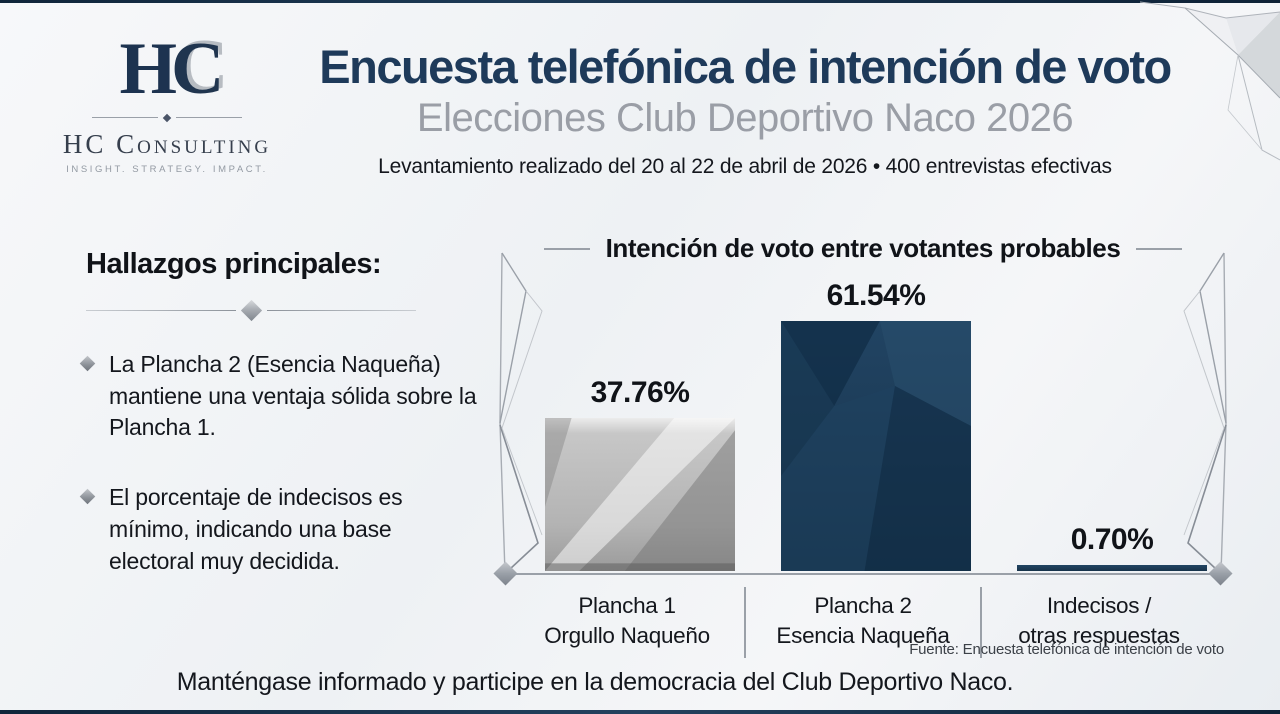 Image resolution: width=1280 pixels, height=714 pixels. What do you see at coordinates (167, 170) in the screenshot?
I see `brand-tagline: INSIGHT. STRATEGY. IMPACT.` at bounding box center [167, 170].